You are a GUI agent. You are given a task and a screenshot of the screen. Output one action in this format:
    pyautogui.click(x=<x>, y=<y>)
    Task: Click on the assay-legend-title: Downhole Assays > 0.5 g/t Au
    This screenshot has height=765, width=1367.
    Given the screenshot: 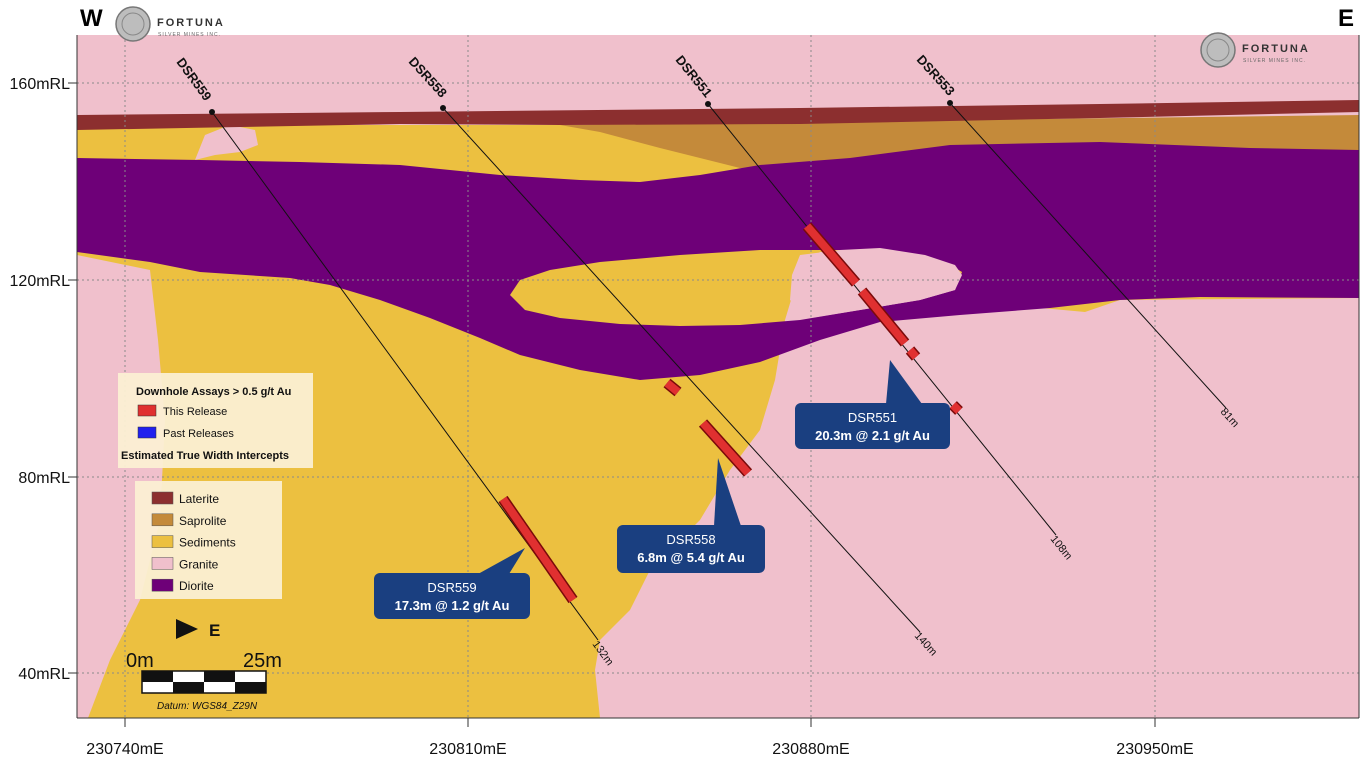 What is the action you would take?
    pyautogui.click(x=213, y=392)
    